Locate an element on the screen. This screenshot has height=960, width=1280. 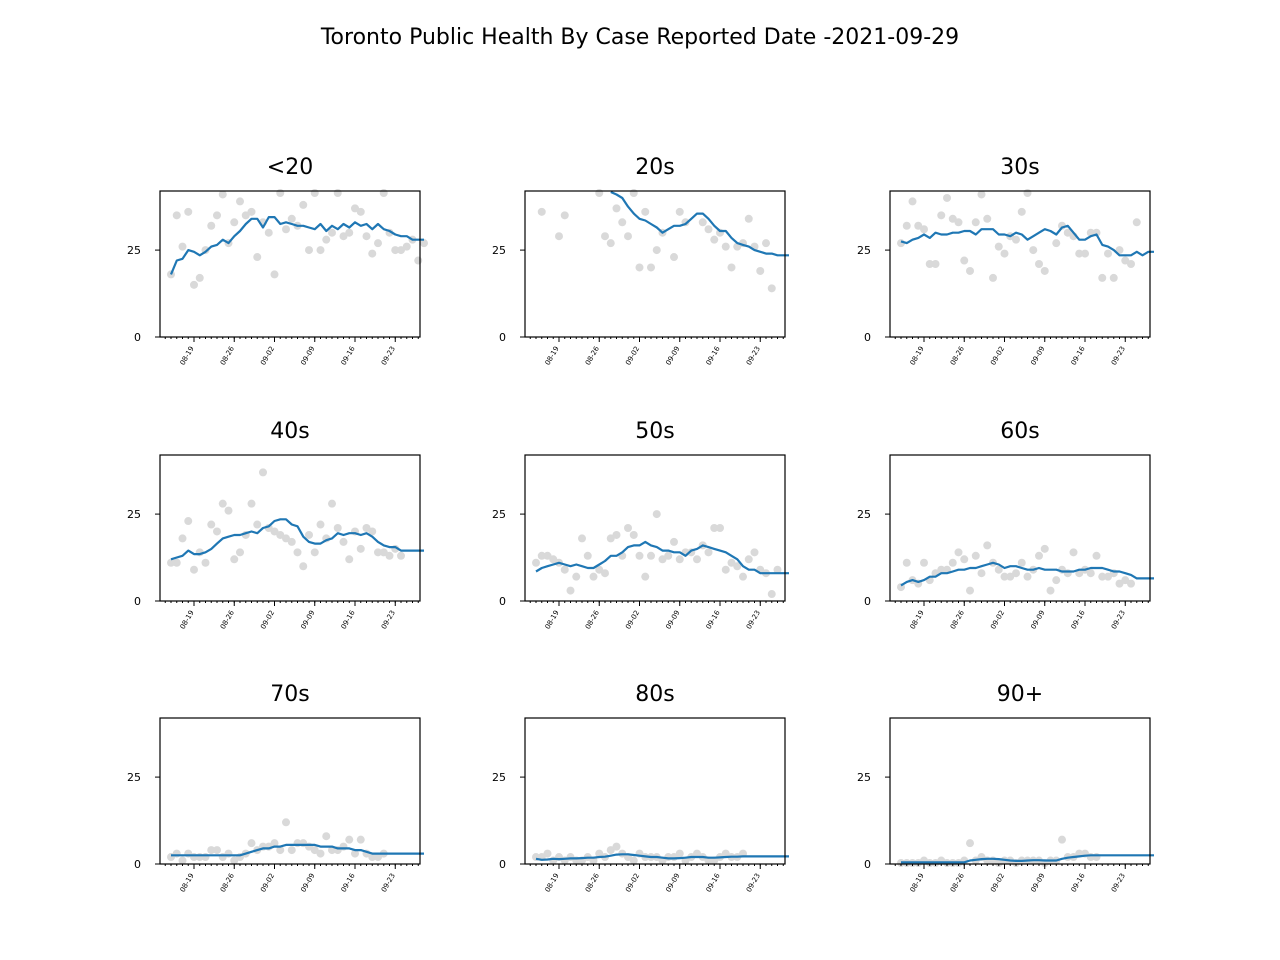
x-tick-label: 09-02 is located at coordinates (632, 356).